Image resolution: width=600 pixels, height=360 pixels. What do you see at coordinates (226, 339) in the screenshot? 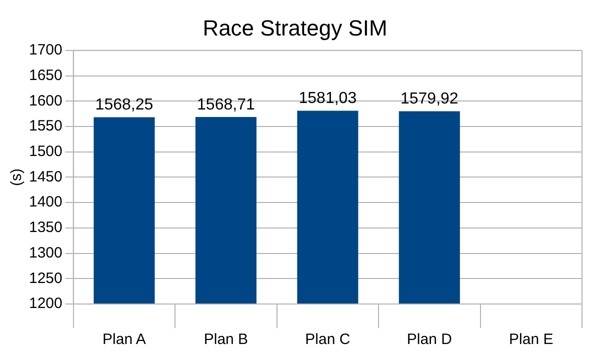
I see `x-tick-label: Plan B` at bounding box center [226, 339].